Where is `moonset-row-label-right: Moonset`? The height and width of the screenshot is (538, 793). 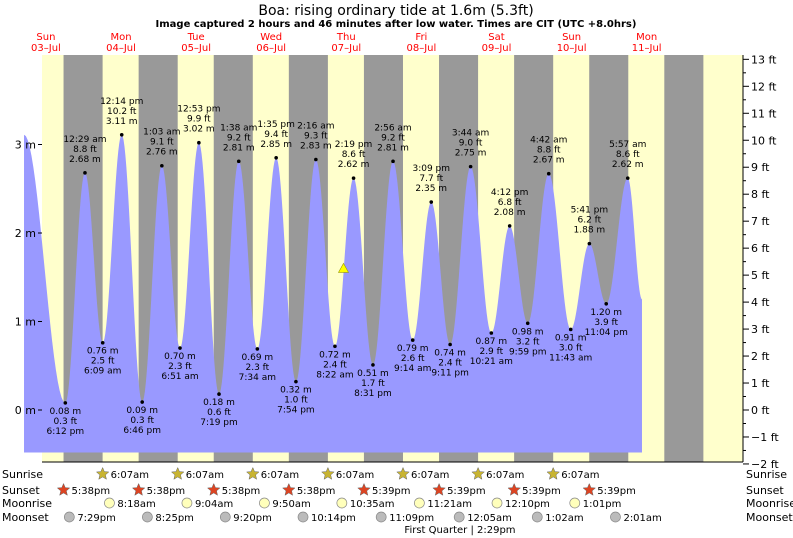 moonset-row-label-right: Moonset is located at coordinates (769, 517).